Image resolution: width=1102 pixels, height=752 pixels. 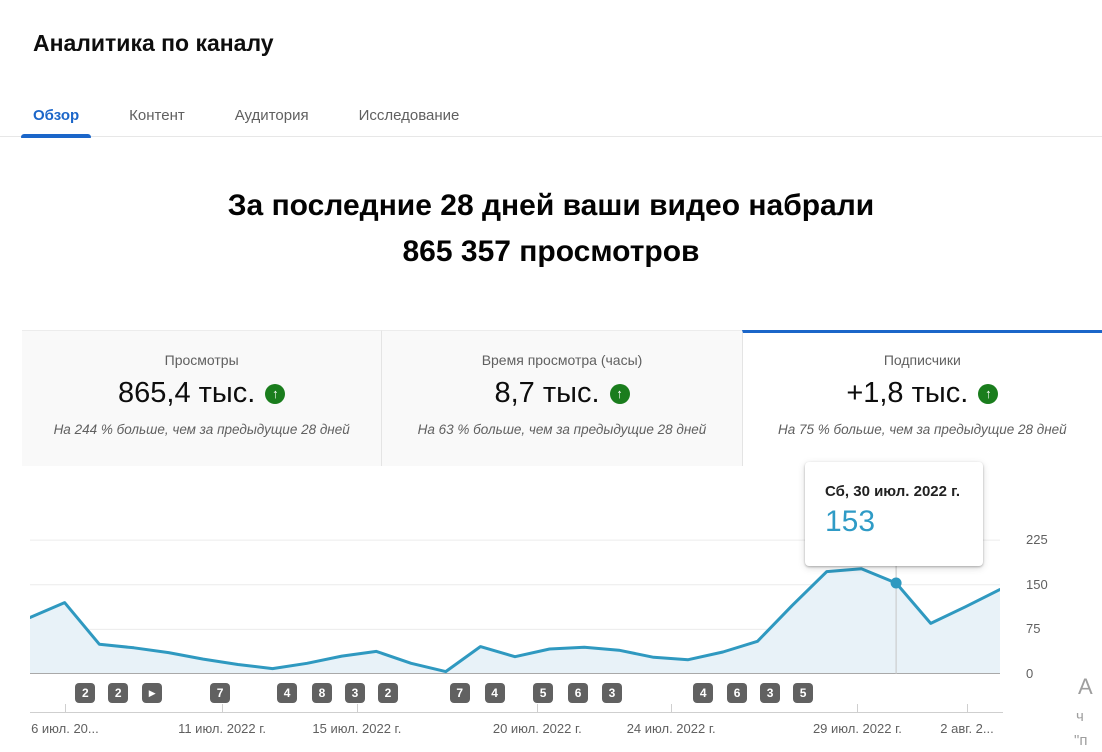 I want to click on tab-label: Контент, so click(x=157, y=115).